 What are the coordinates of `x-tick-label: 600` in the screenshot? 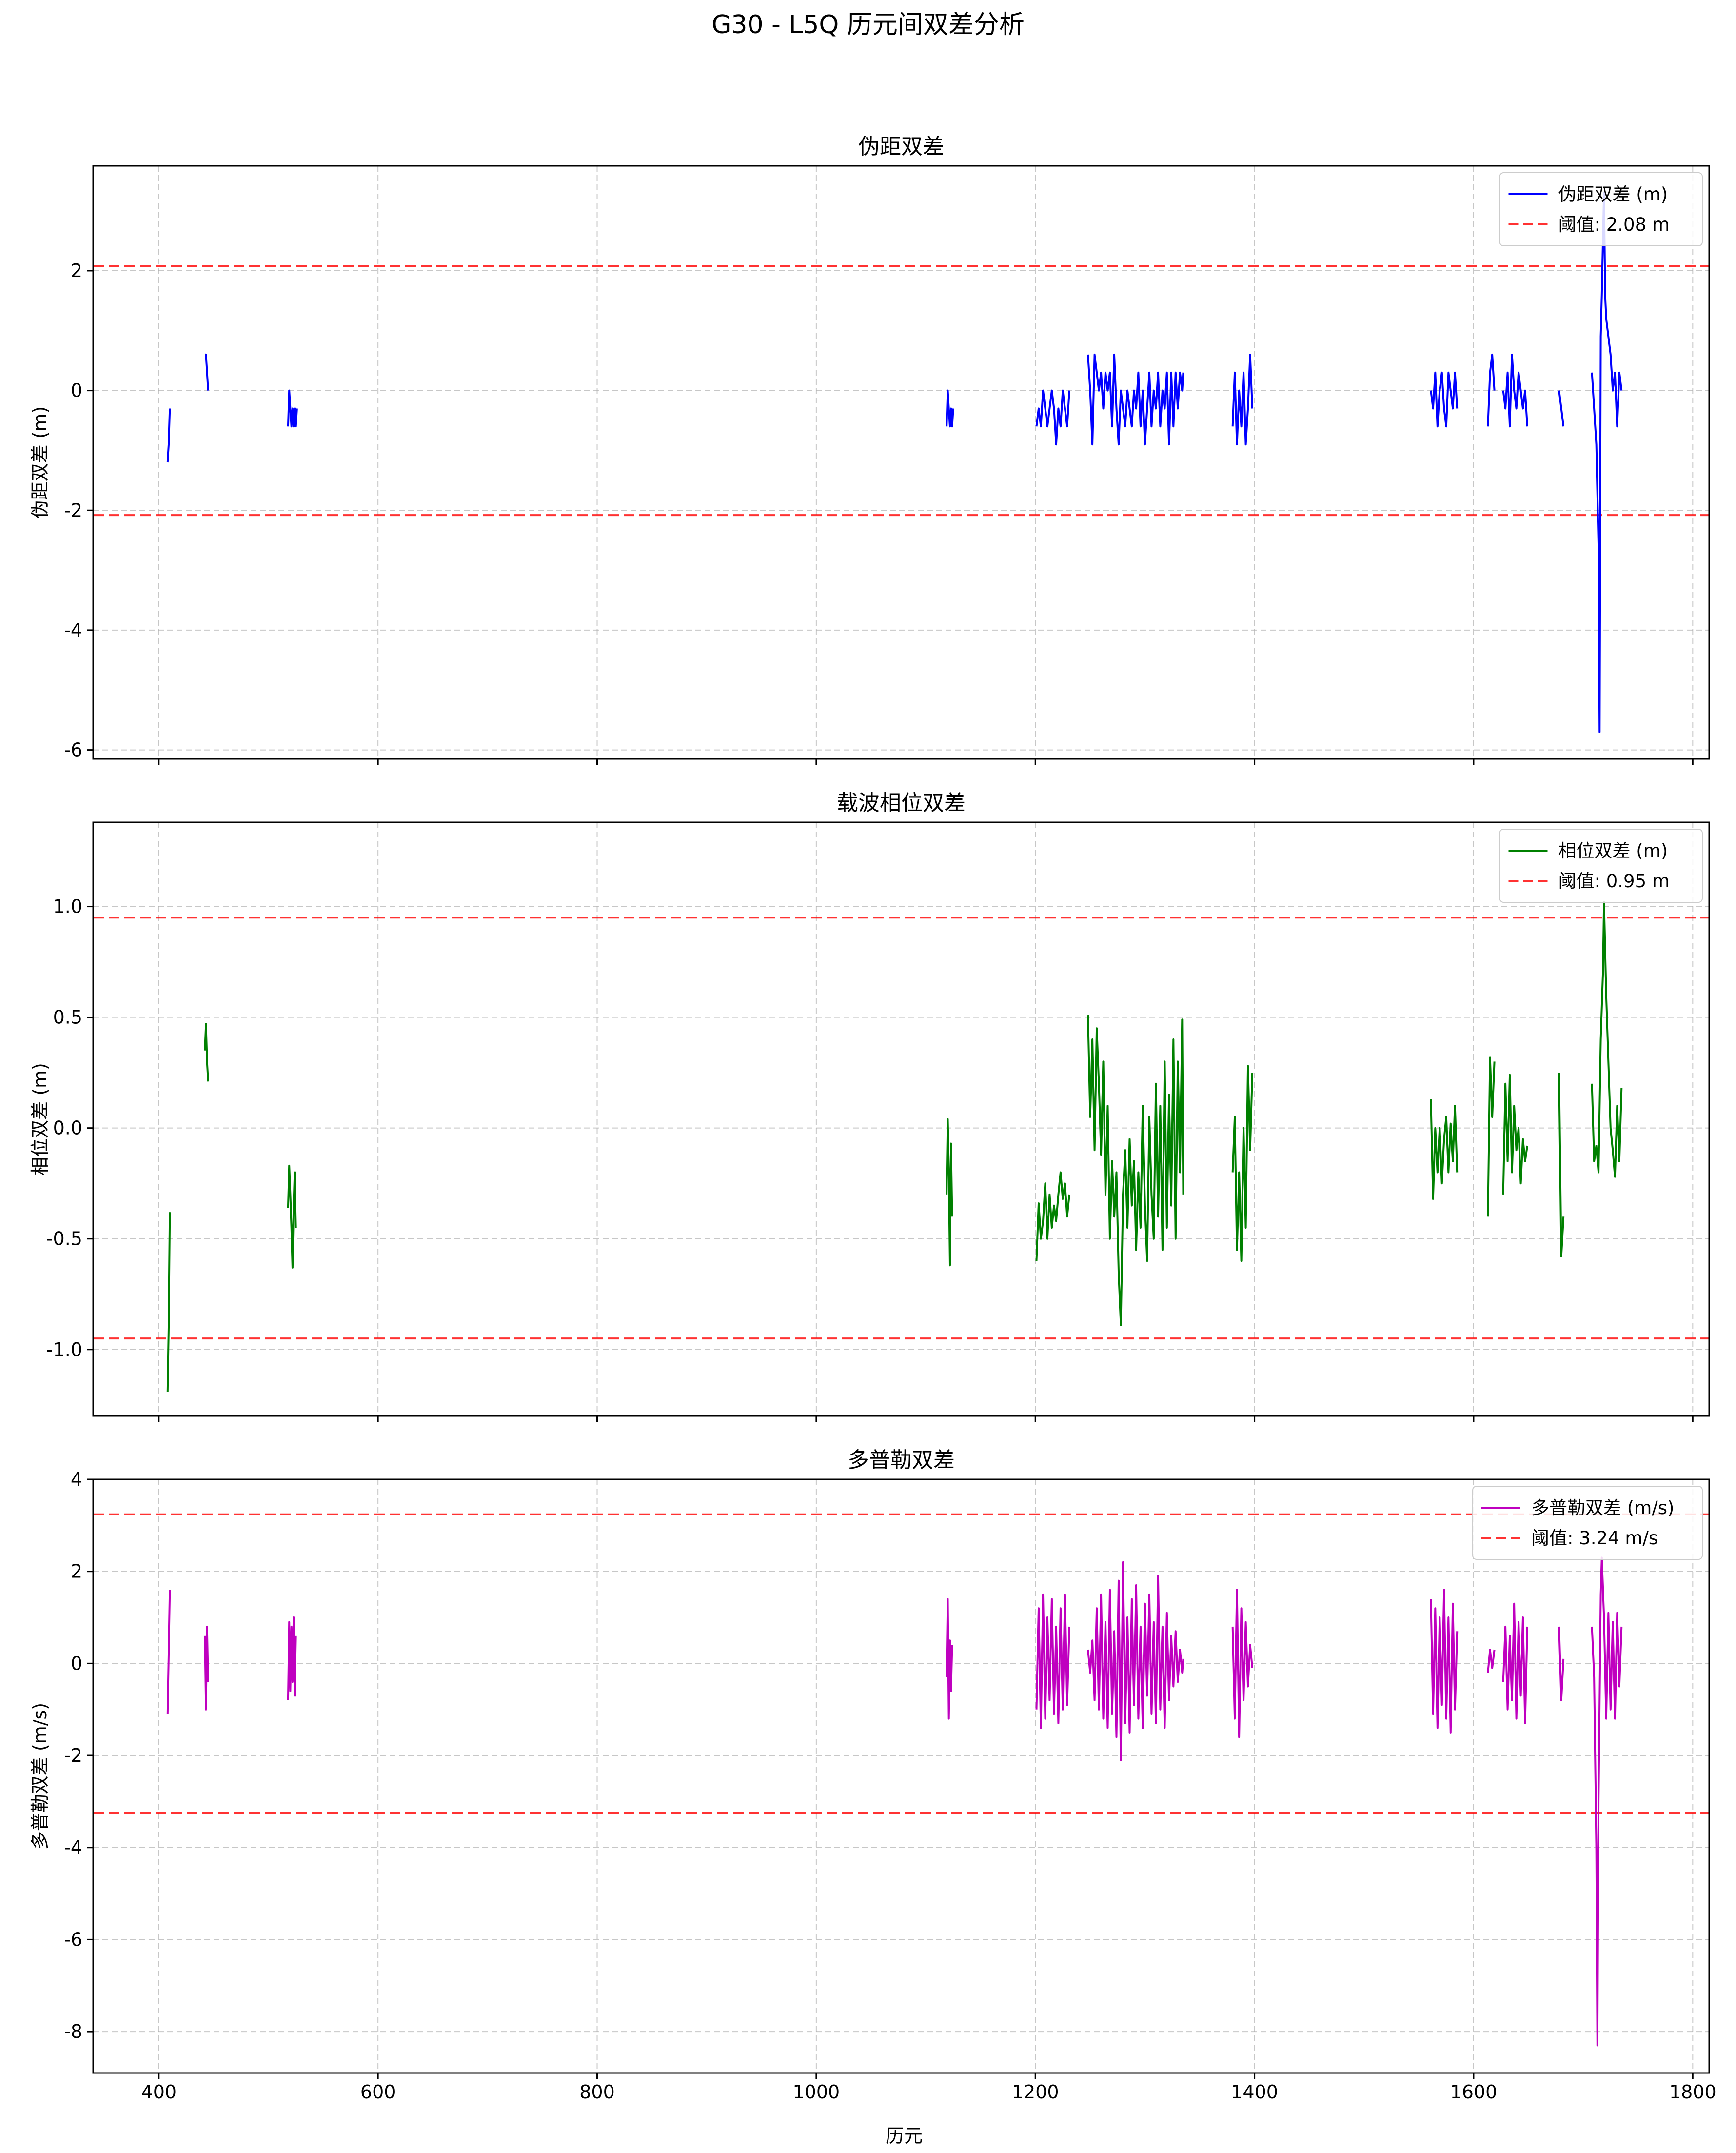 It's located at (378, 2092).